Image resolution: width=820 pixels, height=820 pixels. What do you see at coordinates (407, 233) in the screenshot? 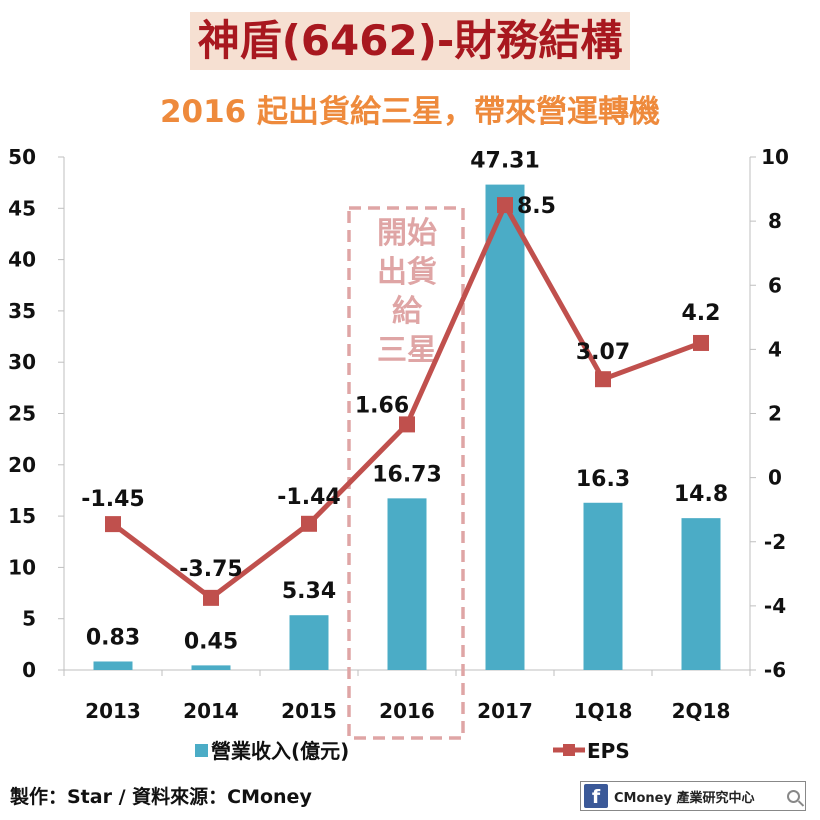
I see `annotation-text: 開始` at bounding box center [407, 233].